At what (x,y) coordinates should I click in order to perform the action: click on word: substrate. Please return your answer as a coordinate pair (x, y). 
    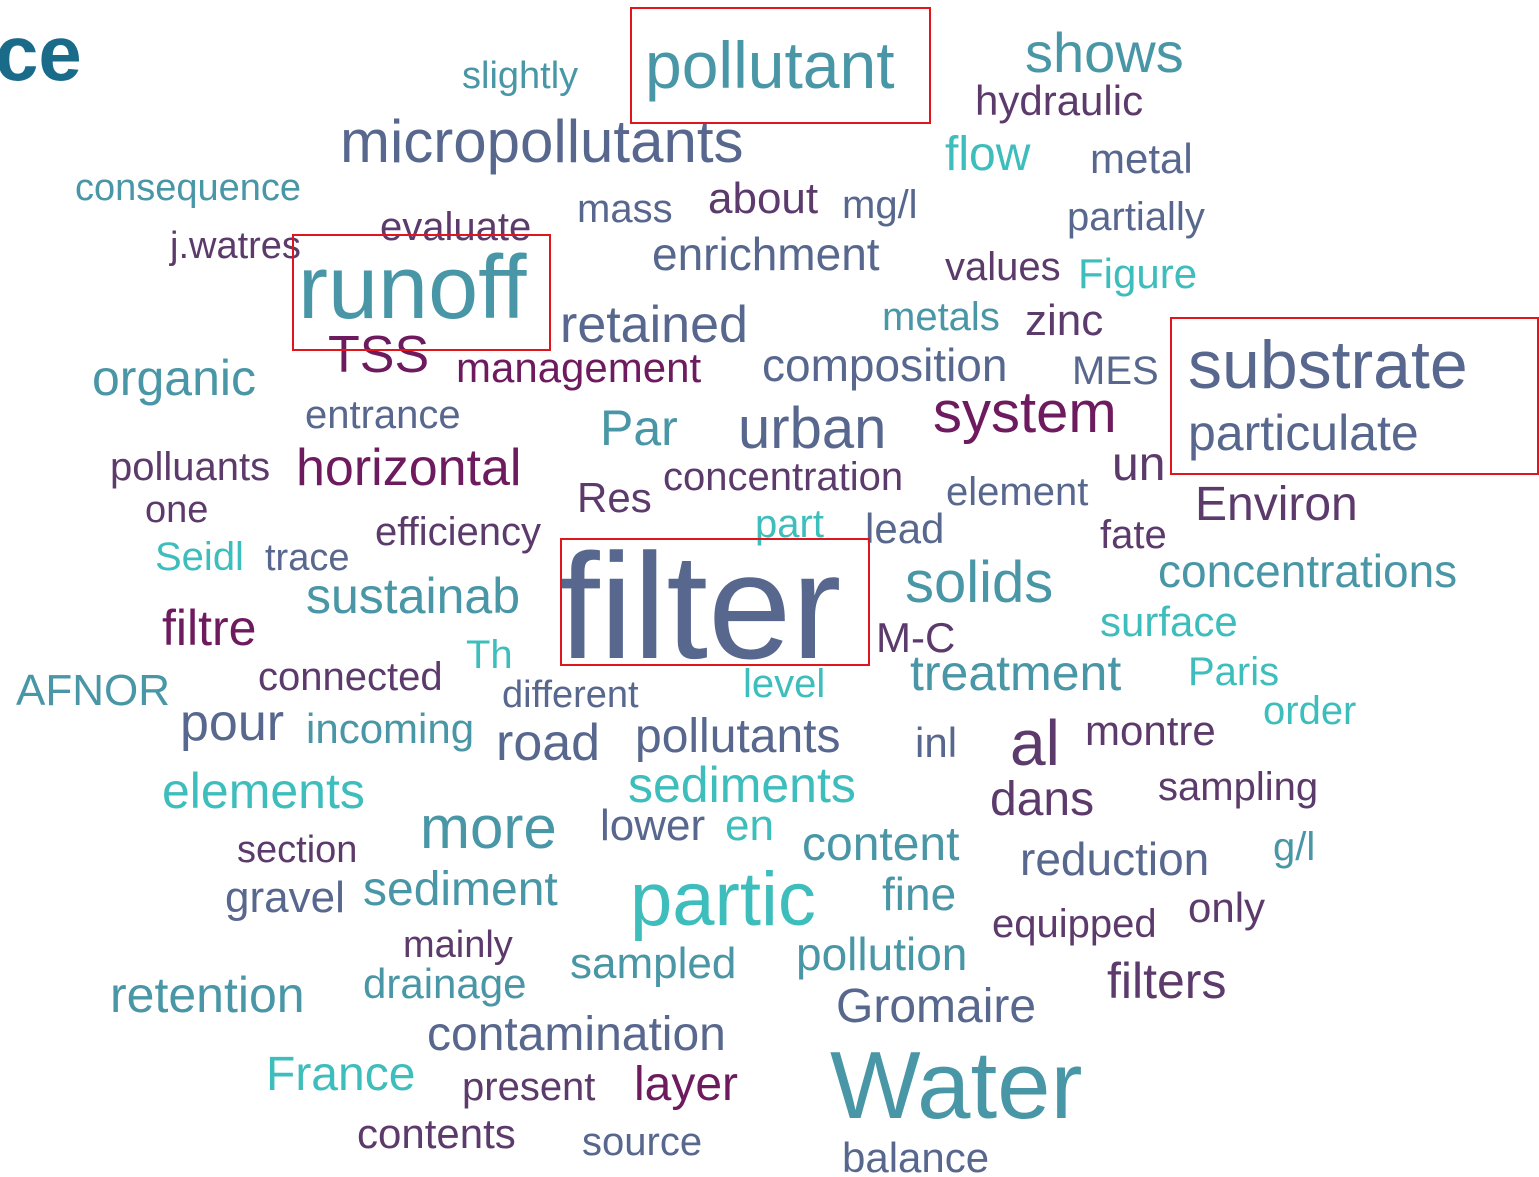
    Looking at the image, I should click on (1328, 365).